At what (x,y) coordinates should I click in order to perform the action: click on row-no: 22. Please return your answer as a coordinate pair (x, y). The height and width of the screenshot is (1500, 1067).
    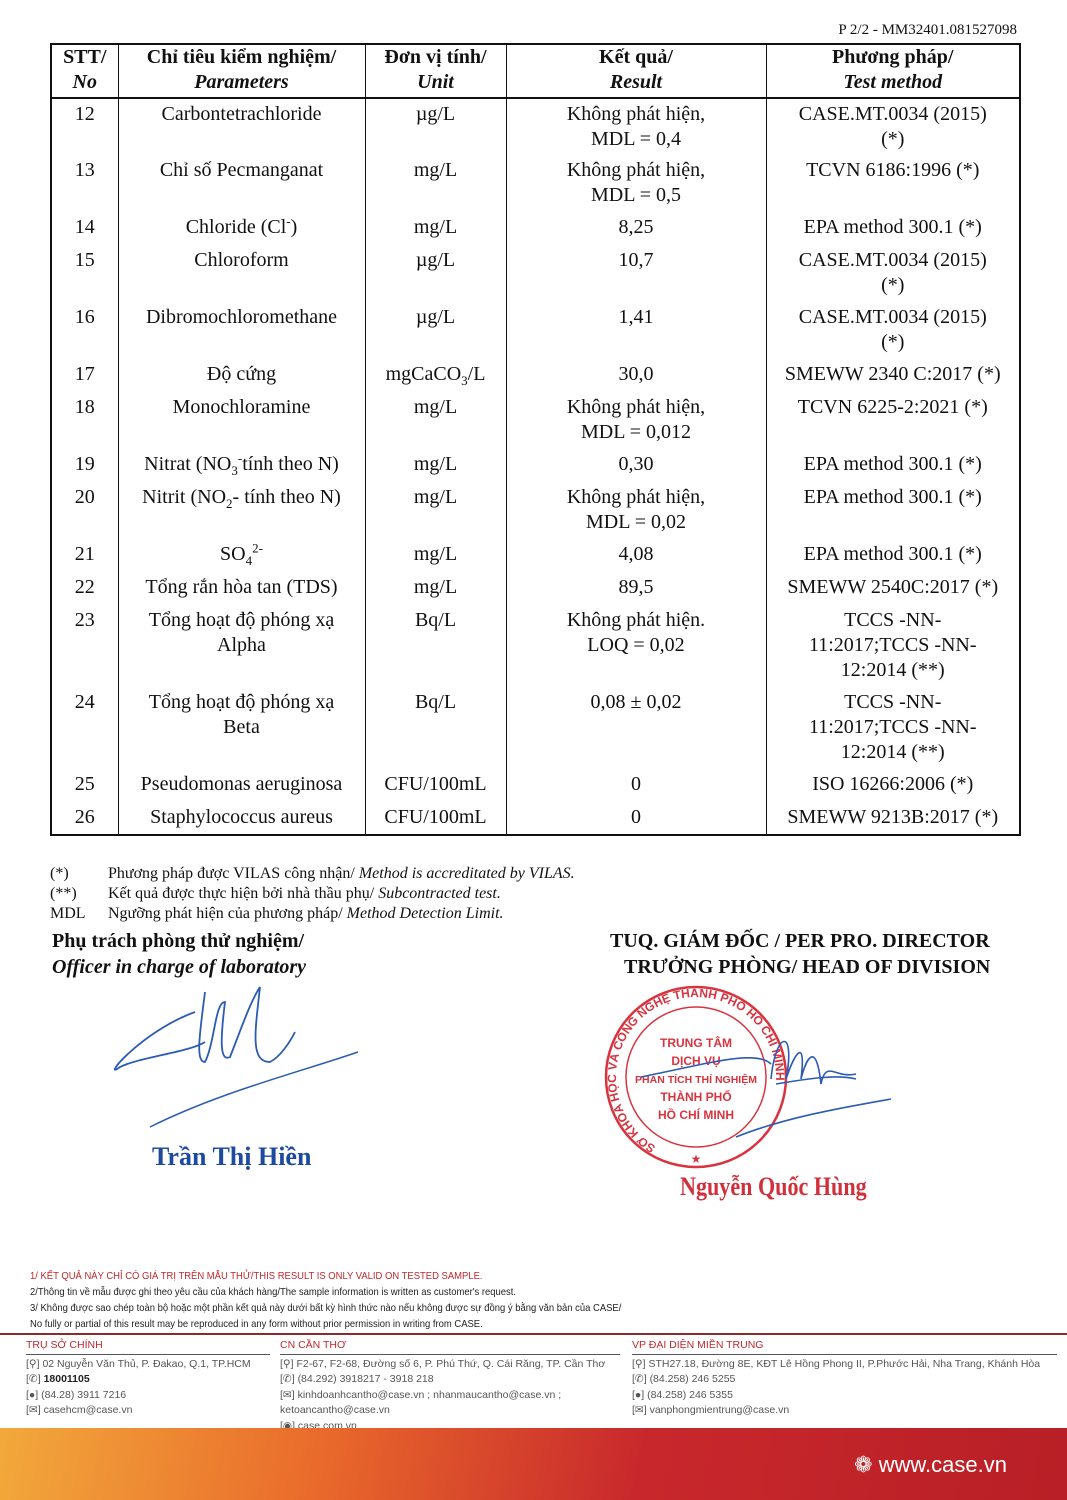
    Looking at the image, I should click on (84, 588).